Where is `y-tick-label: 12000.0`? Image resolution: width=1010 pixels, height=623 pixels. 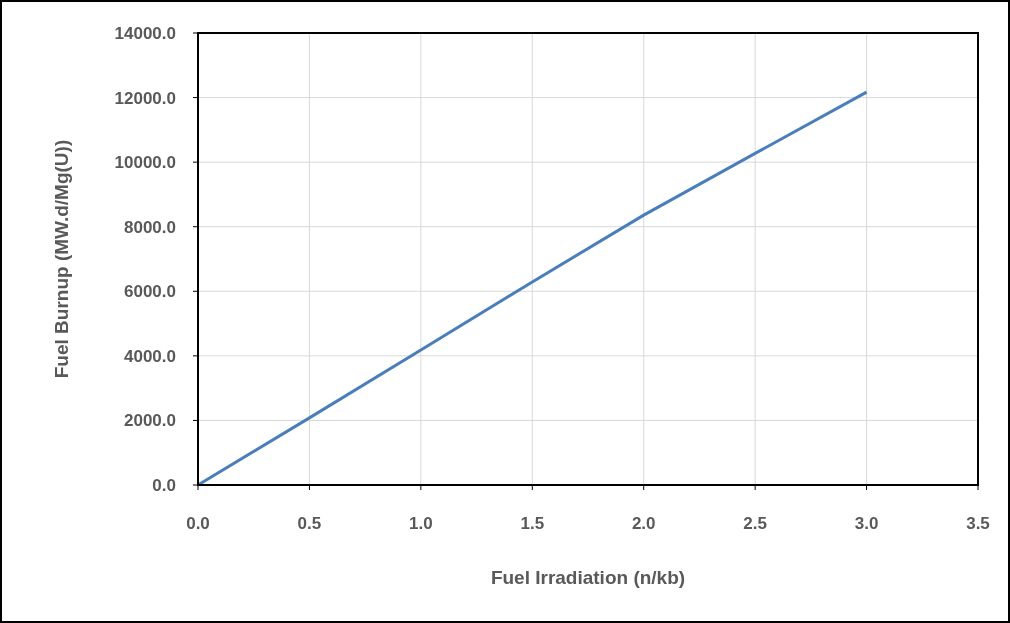 y-tick-label: 12000.0 is located at coordinates (145, 98).